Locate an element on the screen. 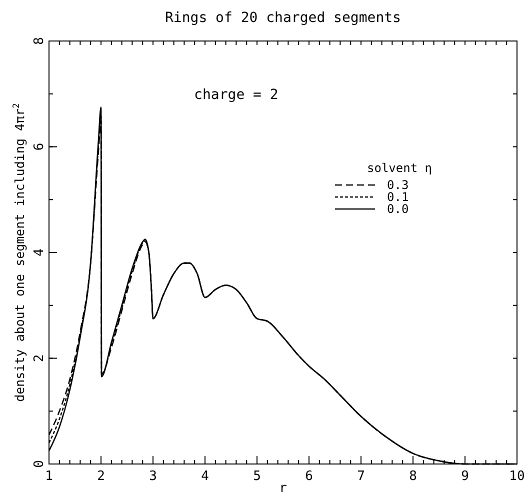 The width and height of the screenshot is (528, 494). x-axis-title: r is located at coordinates (283, 487).